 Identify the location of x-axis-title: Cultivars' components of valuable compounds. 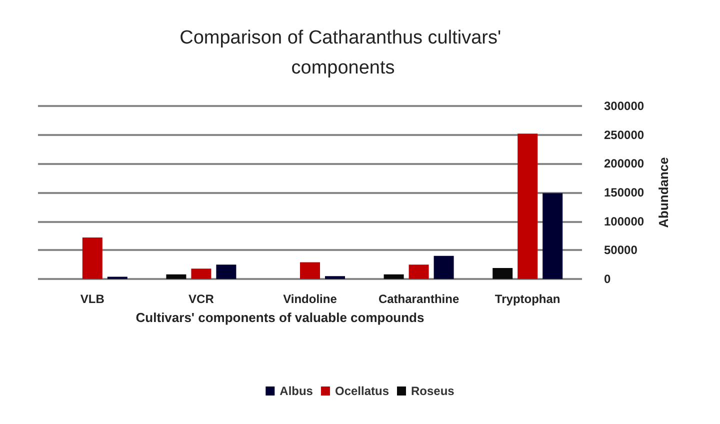
(280, 317).